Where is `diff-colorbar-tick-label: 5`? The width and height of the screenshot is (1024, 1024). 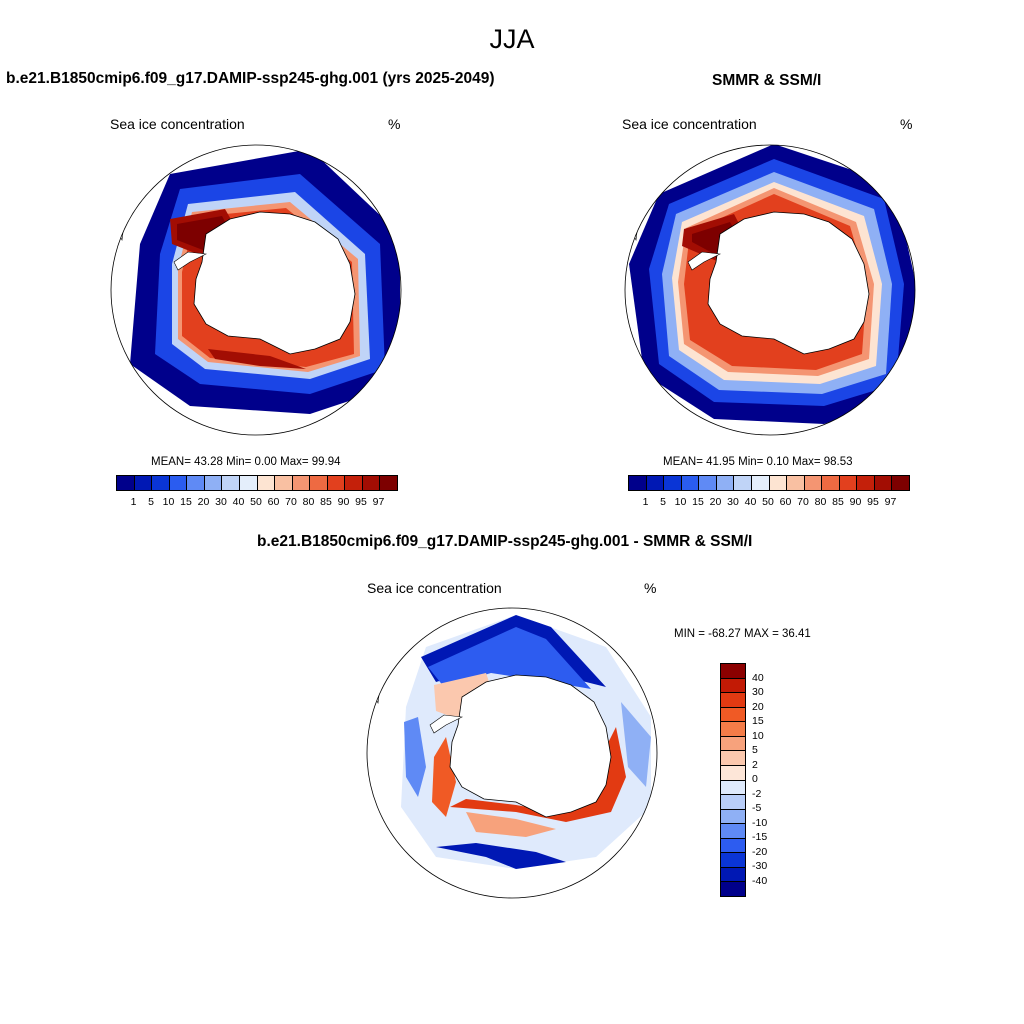
diff-colorbar-tick-label: 5 is located at coordinates (755, 750).